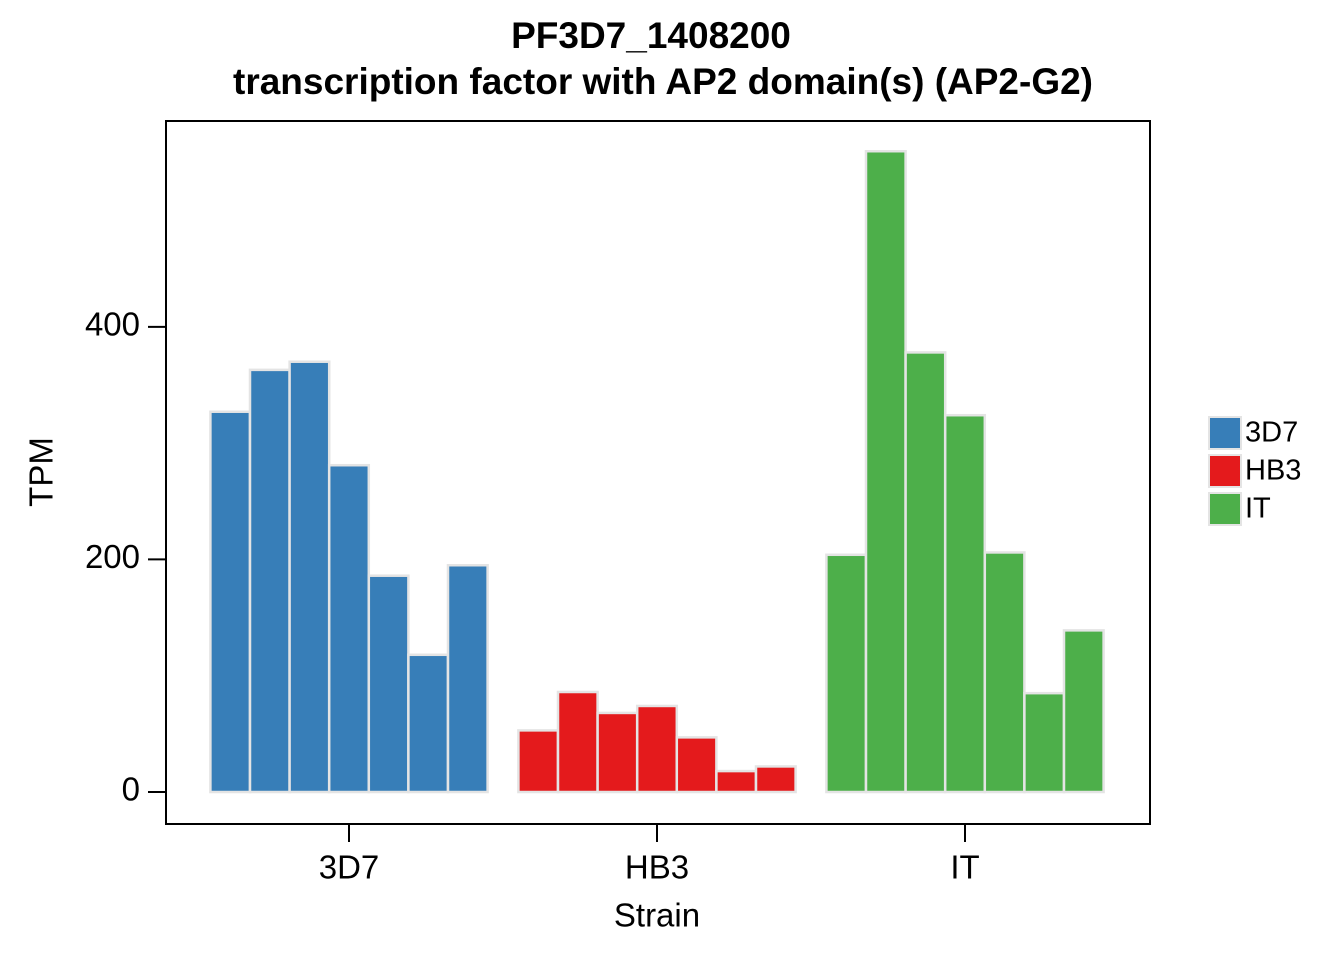 This screenshot has height=960, width=1344. I want to click on y-axis-label: TPM, so click(41, 472).